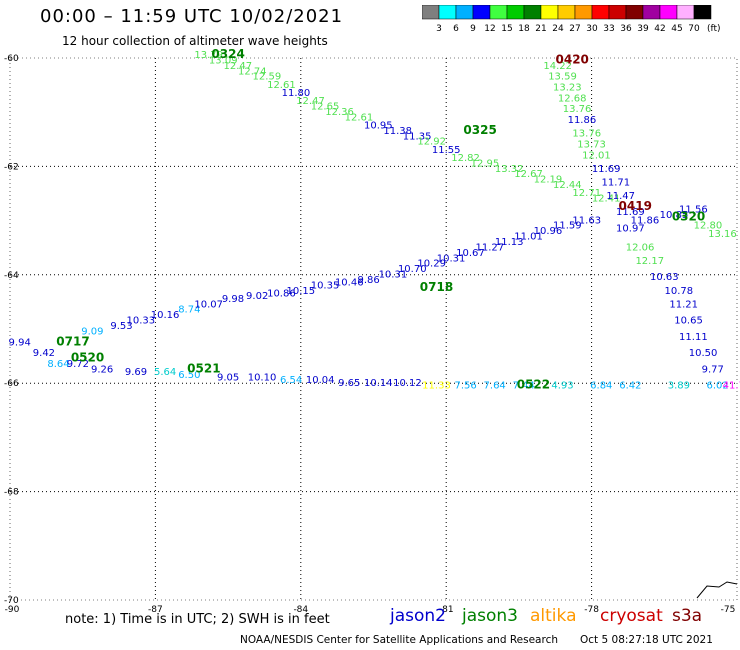 The image size is (740, 650). I want to click on coastline, so click(717, 590).